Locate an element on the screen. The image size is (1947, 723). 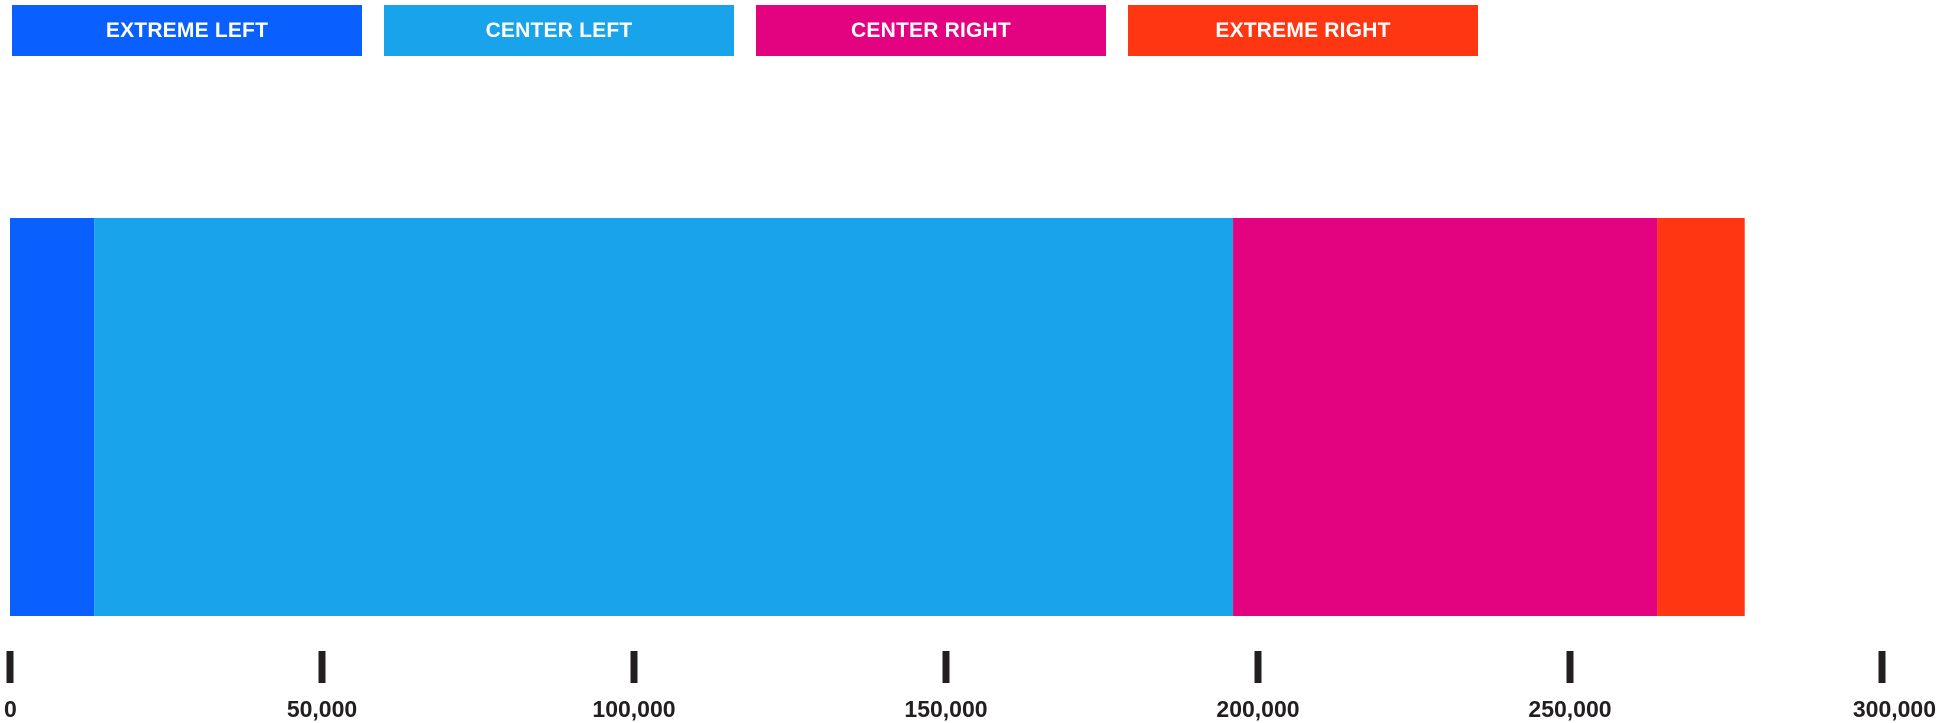
legend-item-extreme-left: EXTREME LEFT is located at coordinates (187, 30).